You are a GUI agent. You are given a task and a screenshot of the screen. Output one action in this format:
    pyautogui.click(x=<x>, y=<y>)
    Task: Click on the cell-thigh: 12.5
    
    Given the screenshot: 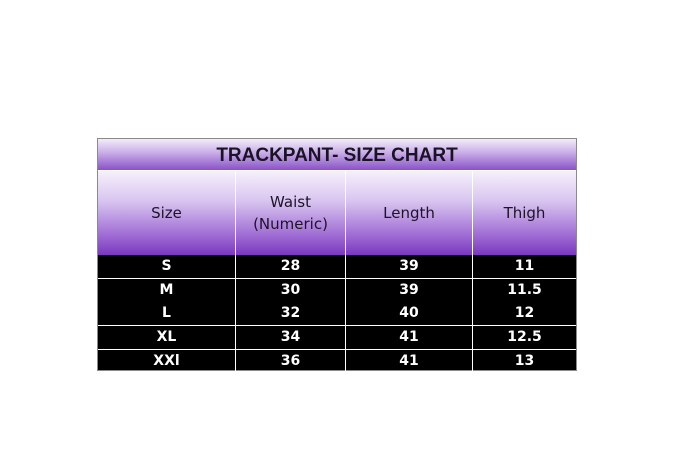 What is the action you would take?
    pyautogui.click(x=524, y=337)
    